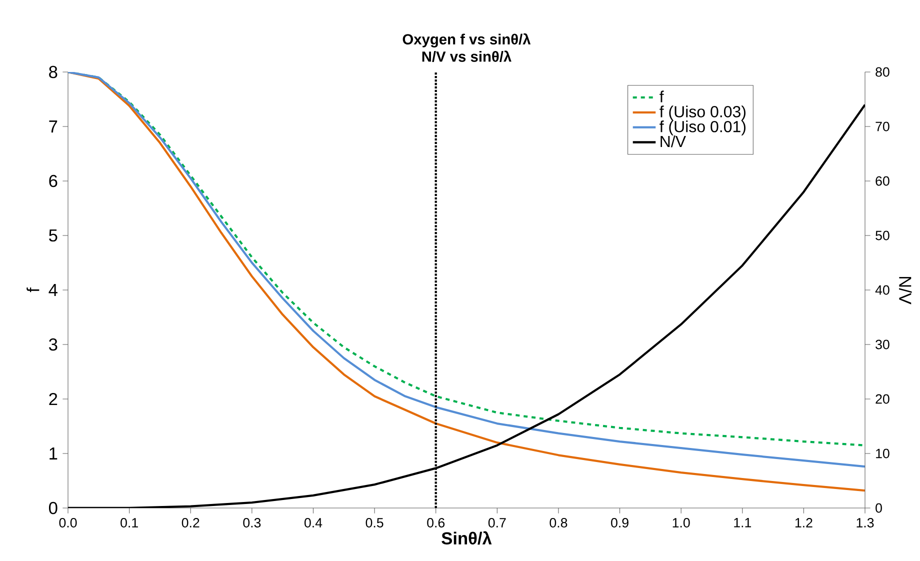 This screenshot has height=561, width=920. What do you see at coordinates (879, 508) in the screenshot?
I see `y2-tick-label: 0` at bounding box center [879, 508].